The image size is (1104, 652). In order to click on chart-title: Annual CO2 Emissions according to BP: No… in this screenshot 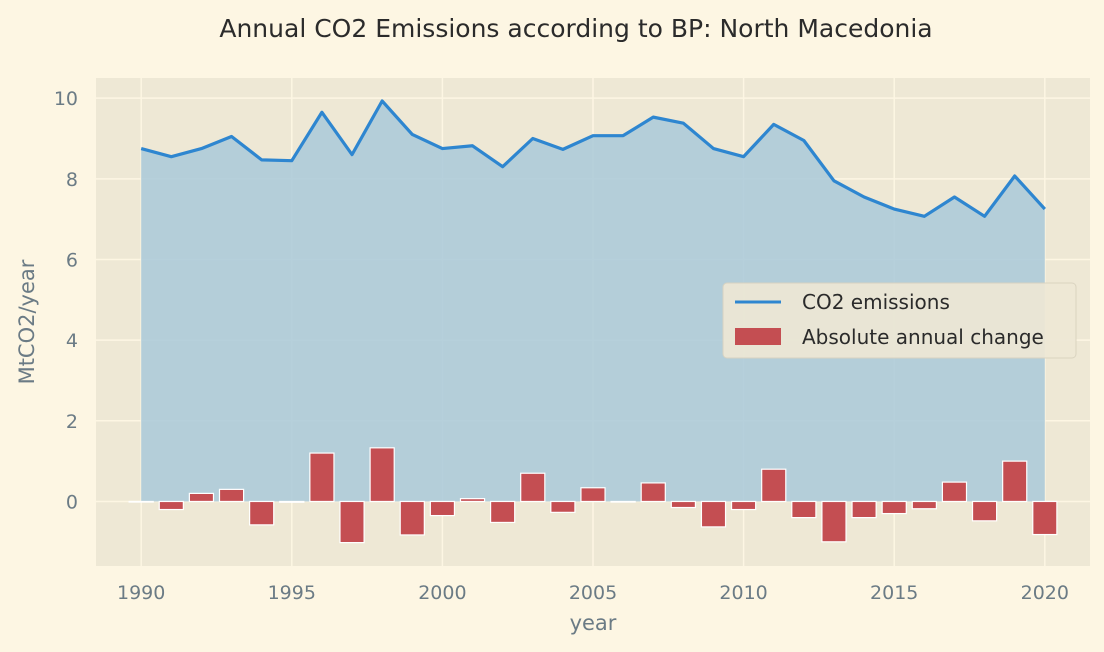, I will do `click(575, 28)`.